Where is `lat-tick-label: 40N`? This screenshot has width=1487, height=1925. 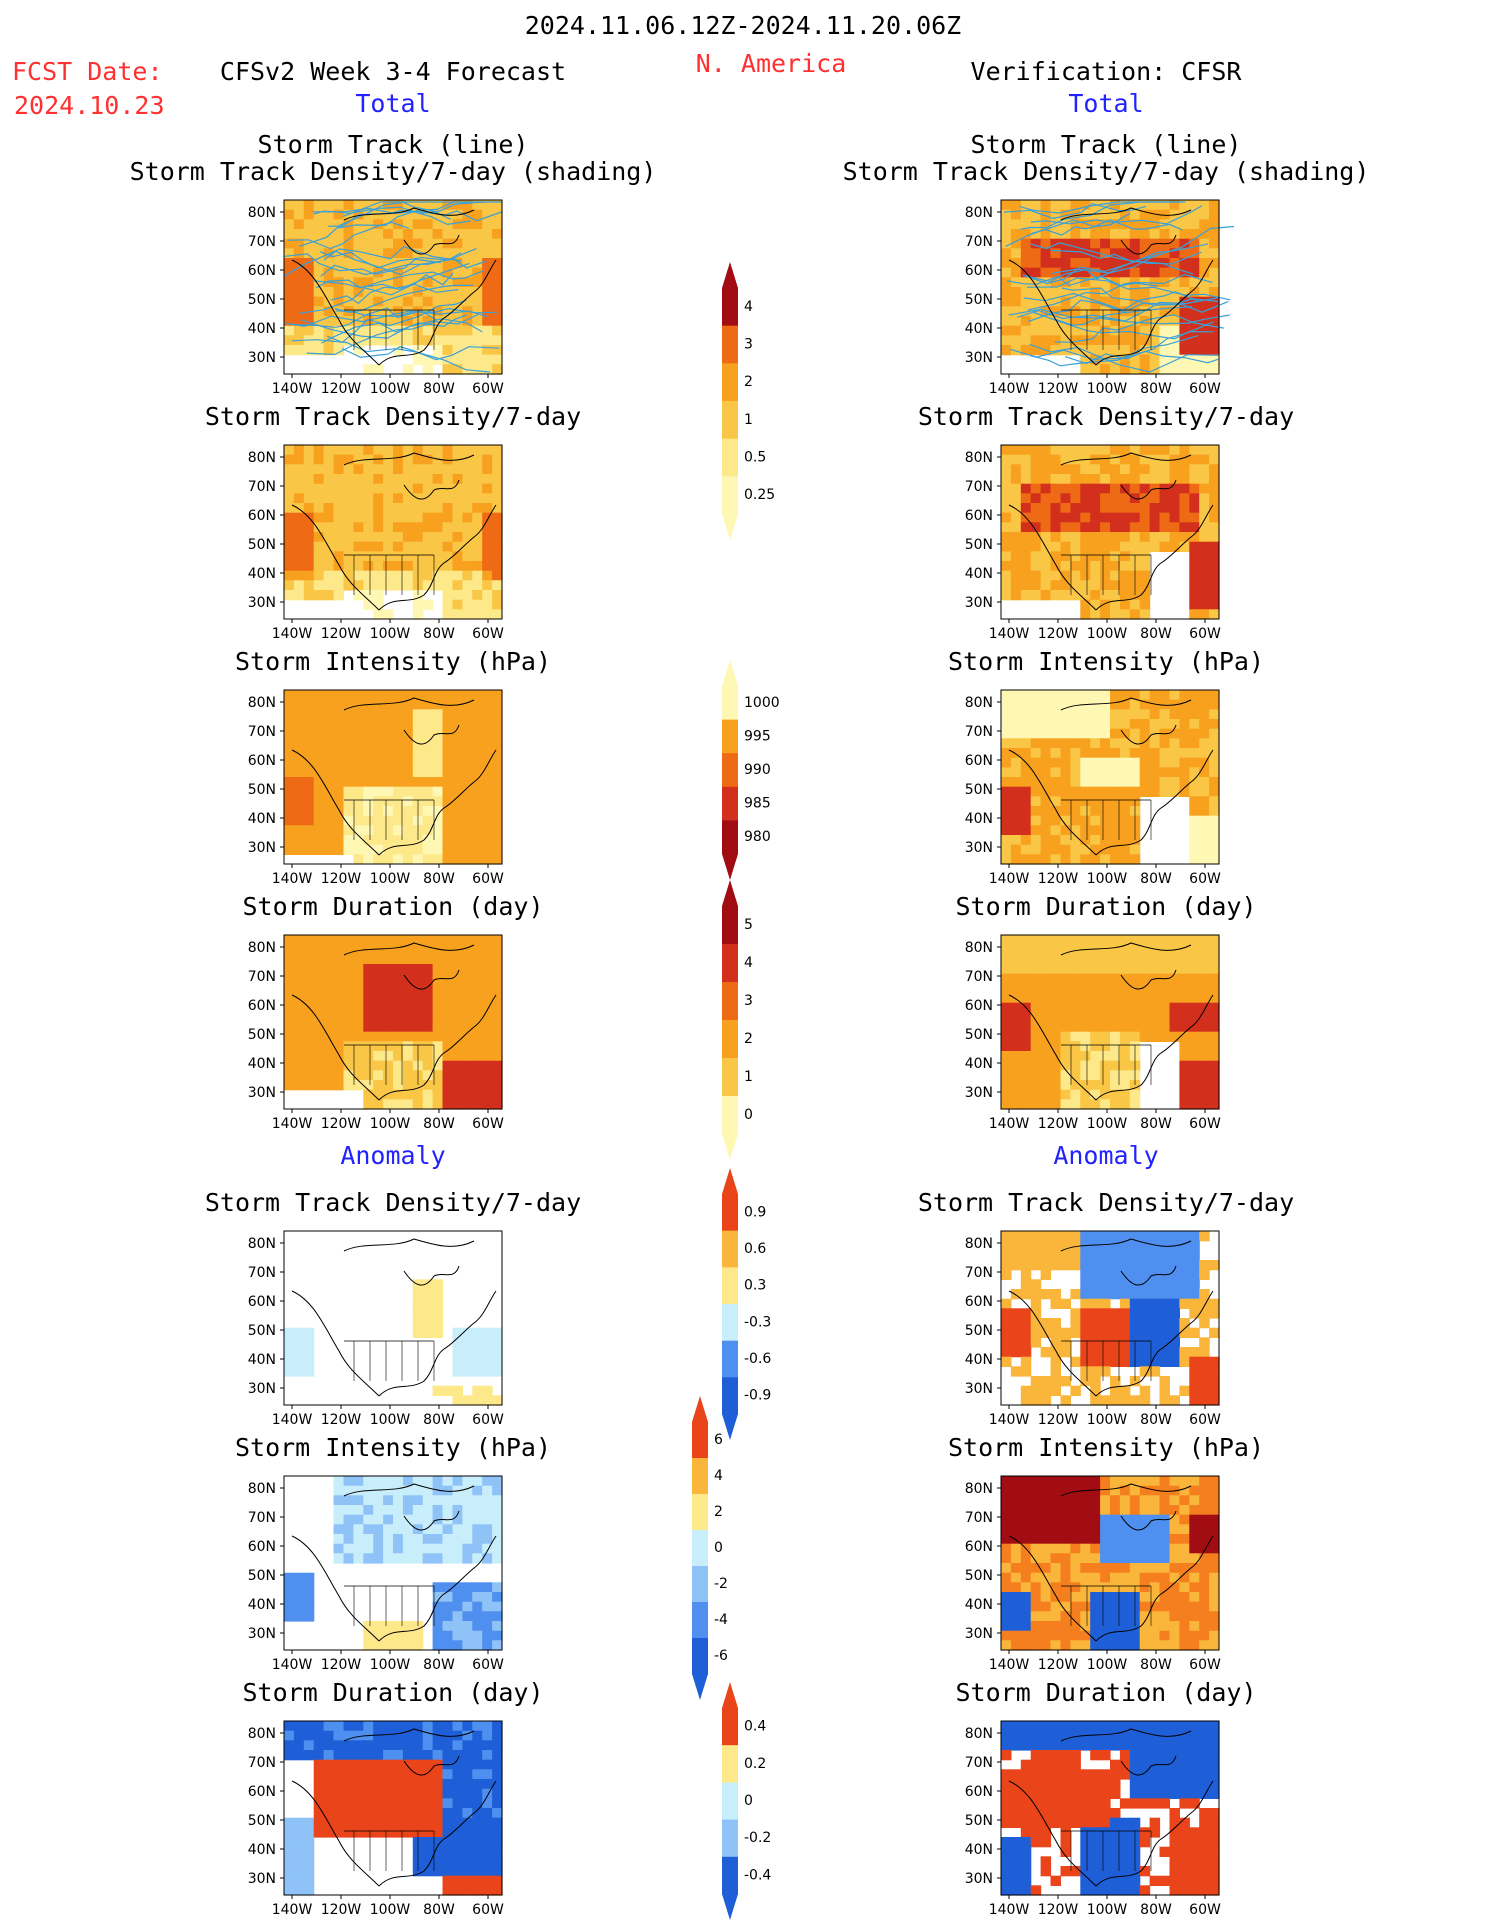 lat-tick-label: 40N is located at coordinates (262, 1605).